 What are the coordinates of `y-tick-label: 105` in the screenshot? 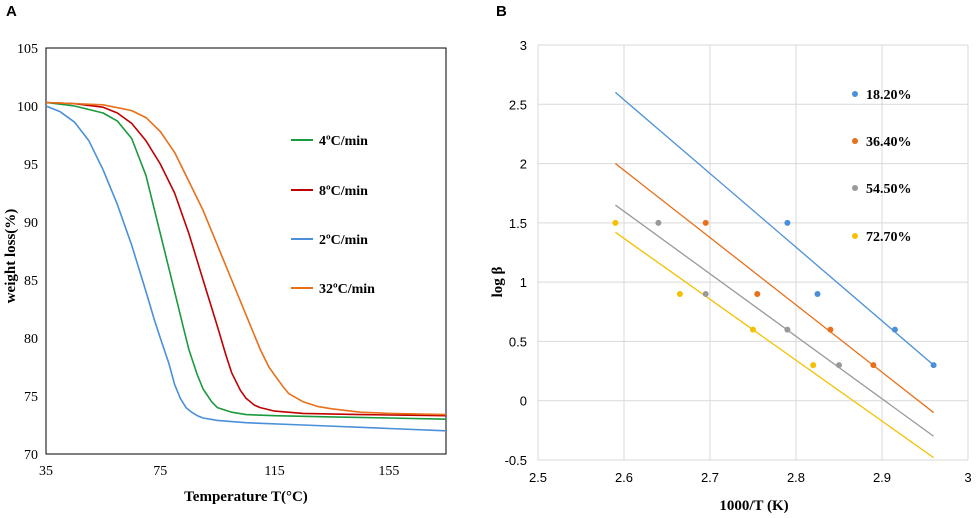 It's located at (27, 49).